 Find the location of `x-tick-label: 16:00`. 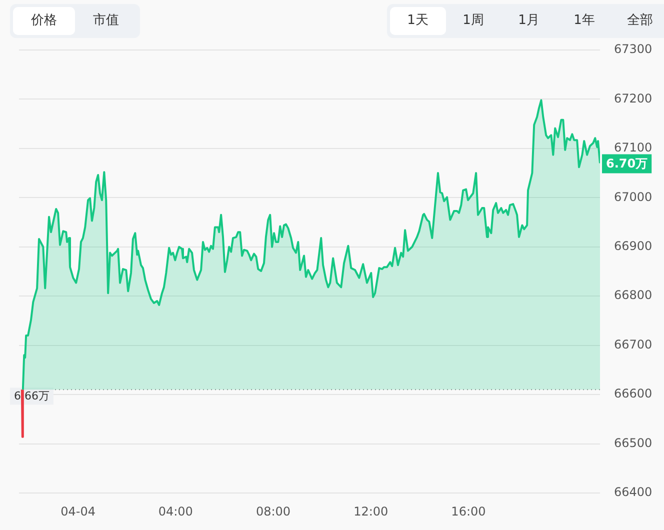

x-tick-label: 16:00 is located at coordinates (468, 511).